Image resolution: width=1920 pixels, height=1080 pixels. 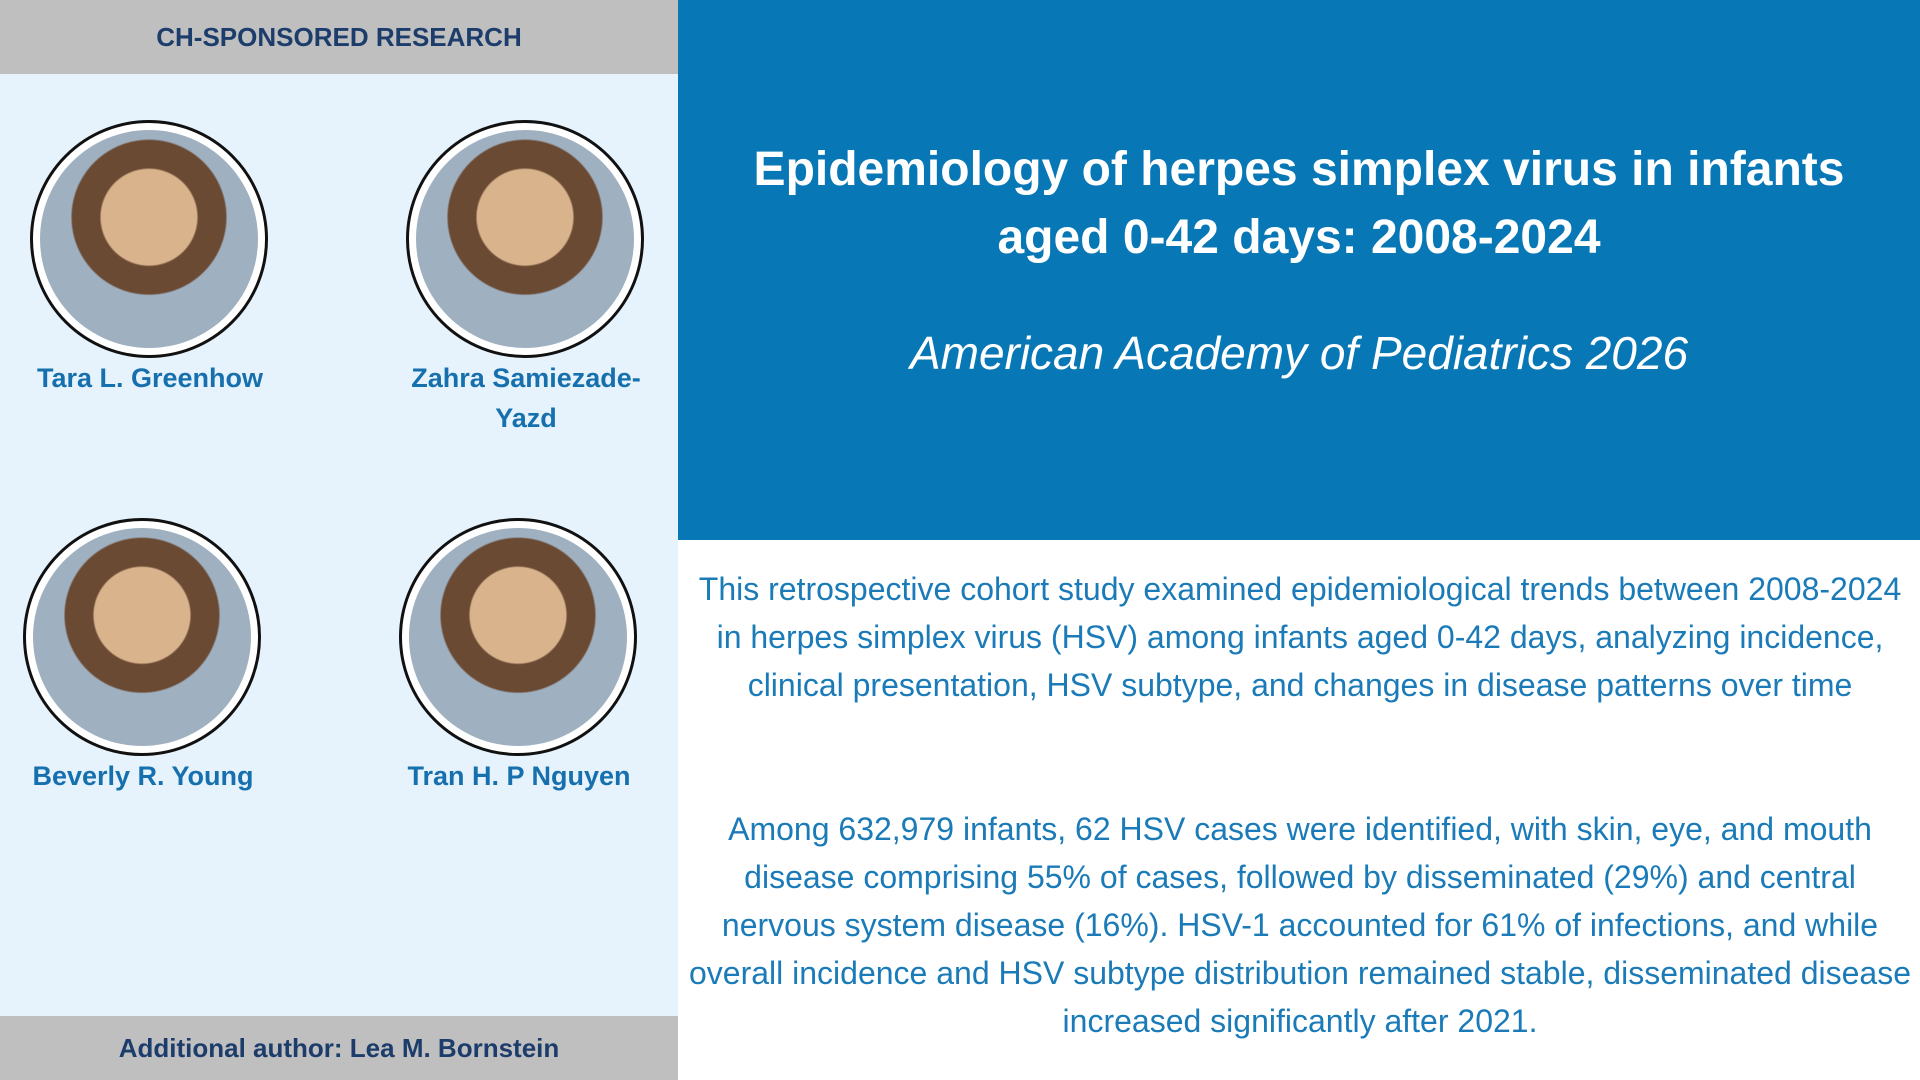 What do you see at coordinates (150, 378) in the screenshot?
I see `author-name: Tara L. Greenhow` at bounding box center [150, 378].